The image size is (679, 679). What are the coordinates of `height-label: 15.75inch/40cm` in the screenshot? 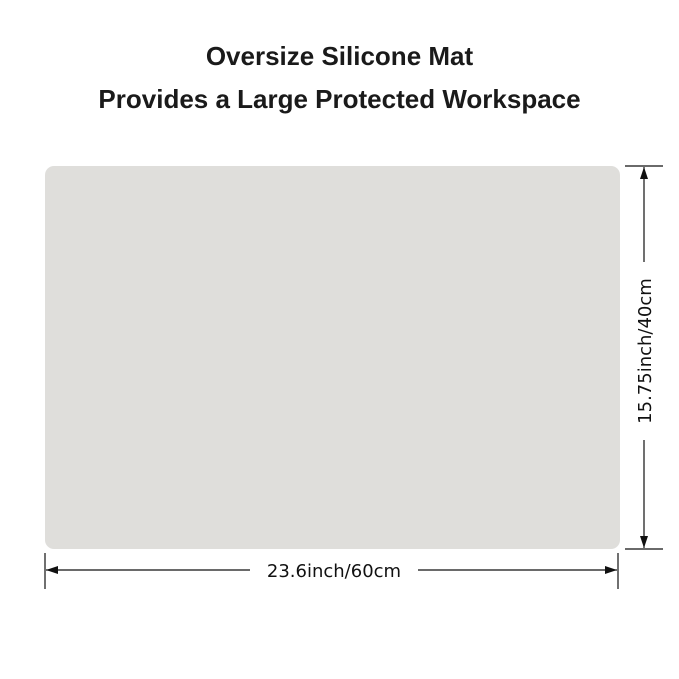 It's located at (645, 351).